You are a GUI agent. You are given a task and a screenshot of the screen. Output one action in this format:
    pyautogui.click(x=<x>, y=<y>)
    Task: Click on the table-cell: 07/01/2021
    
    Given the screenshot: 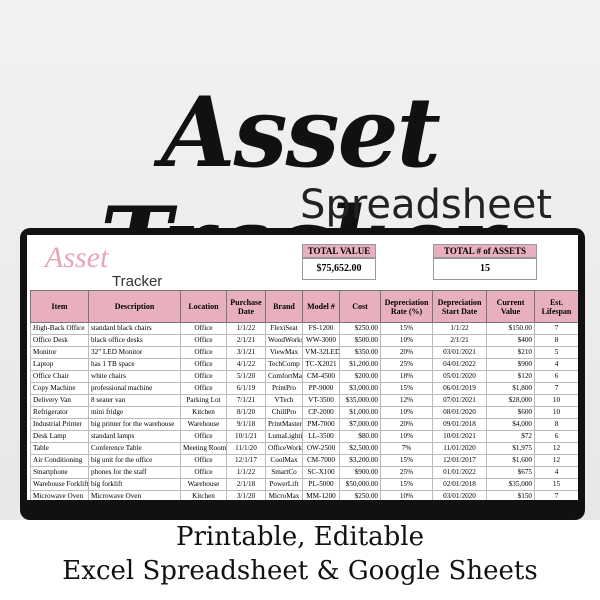 What is the action you would take?
    pyautogui.click(x=459, y=400)
    